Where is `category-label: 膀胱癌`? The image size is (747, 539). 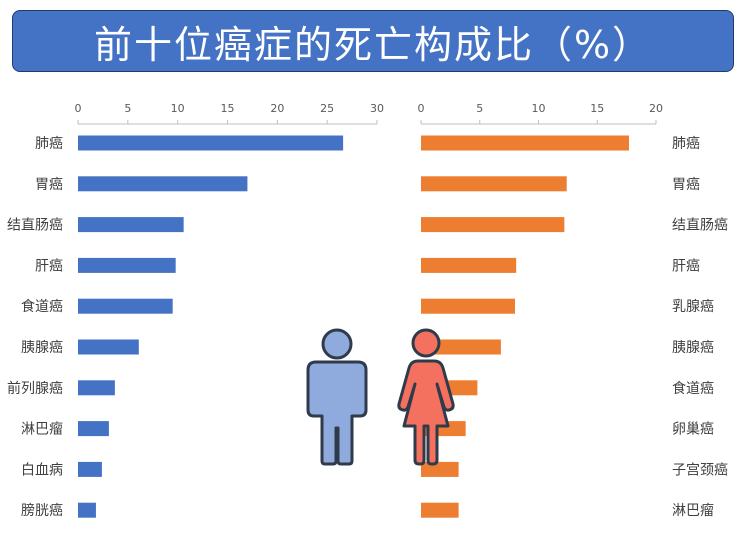
category-label: 膀胱癌 is located at coordinates (42, 510).